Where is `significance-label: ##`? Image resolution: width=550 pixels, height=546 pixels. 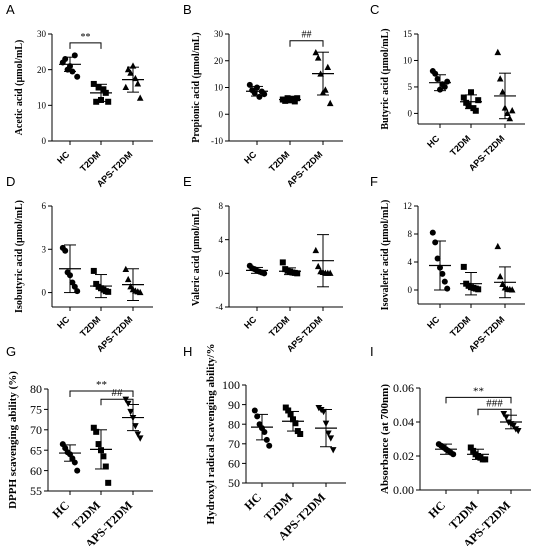 significance-label: ## is located at coordinates (118, 393).